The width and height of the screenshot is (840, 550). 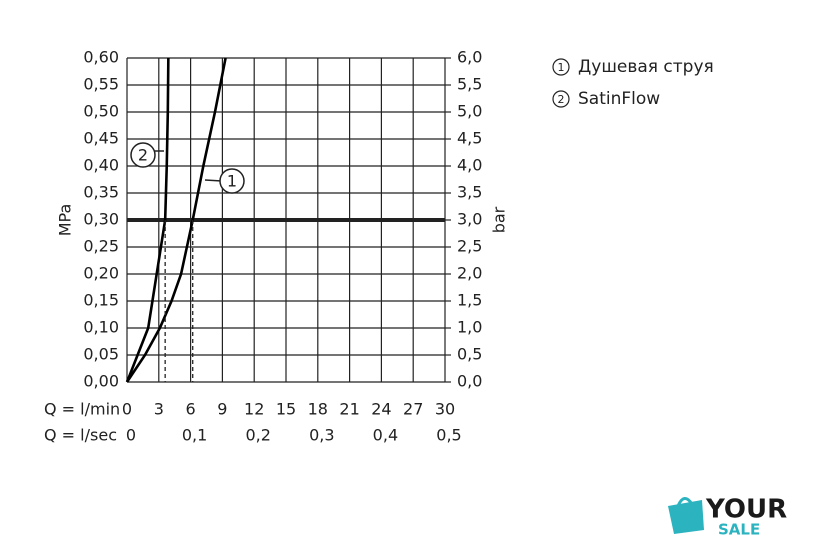 I want to click on y-tick-label: 0,35, so click(x=101, y=192).